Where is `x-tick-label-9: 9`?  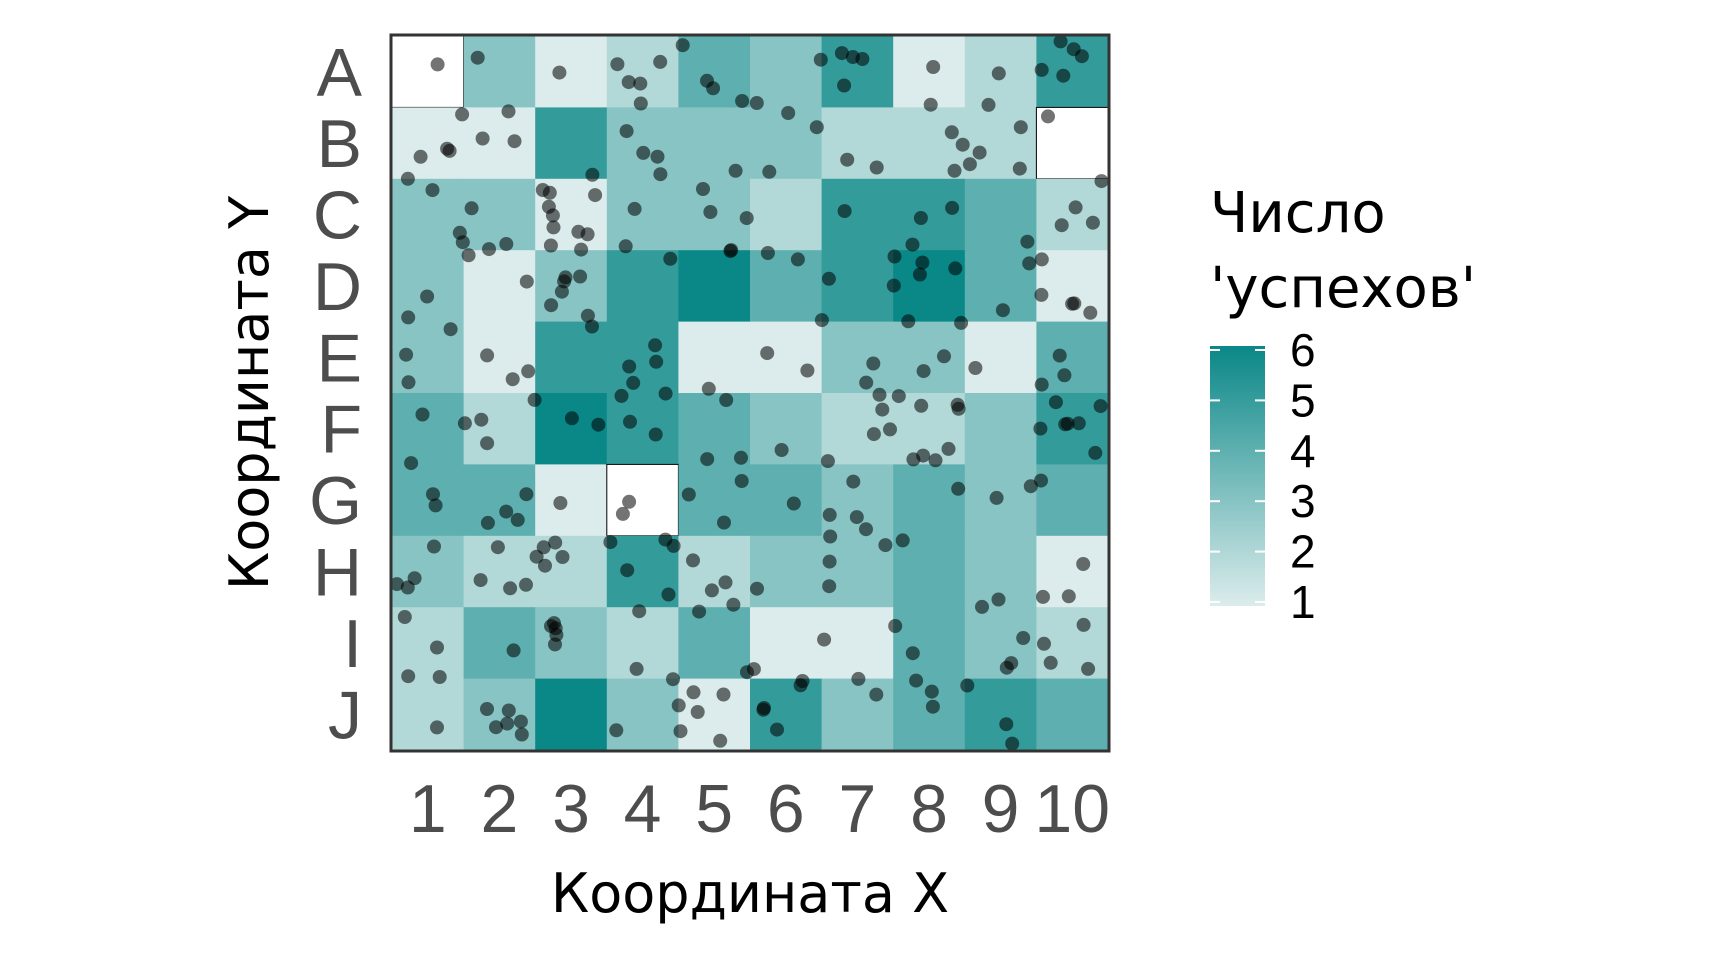 x-tick-label-9: 9 is located at coordinates (1001, 809).